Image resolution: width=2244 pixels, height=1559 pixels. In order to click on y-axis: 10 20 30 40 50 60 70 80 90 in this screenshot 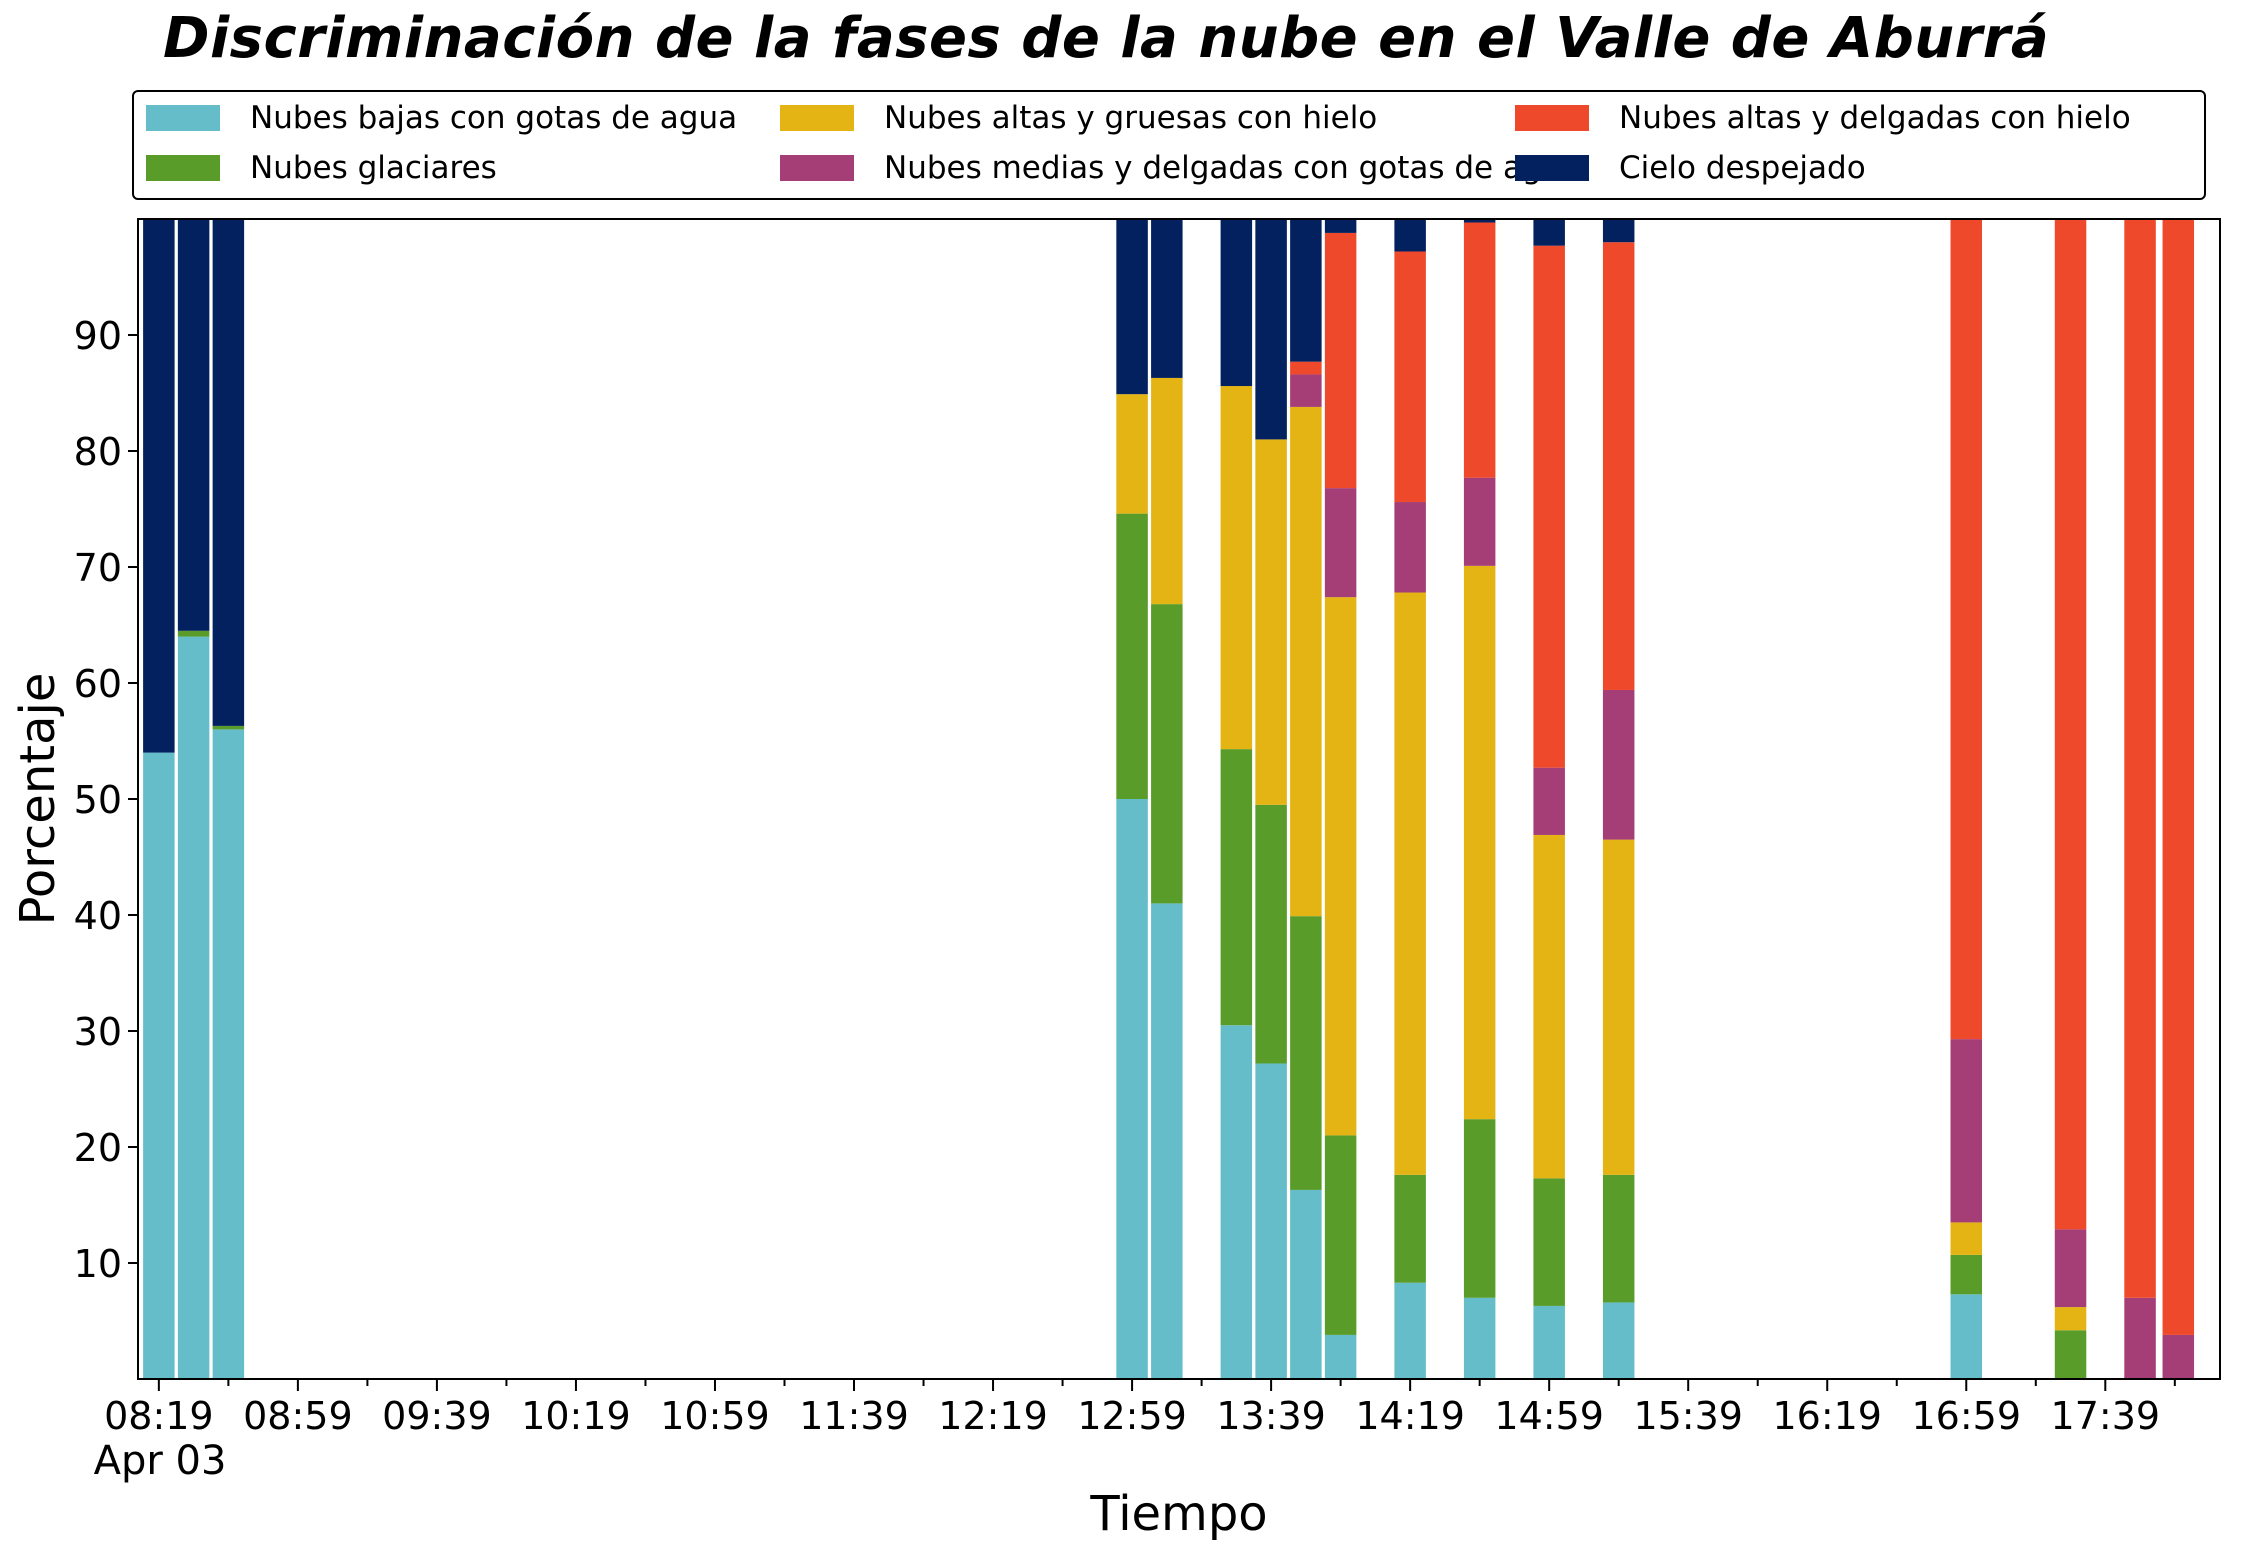, I will do `click(106, 800)`.